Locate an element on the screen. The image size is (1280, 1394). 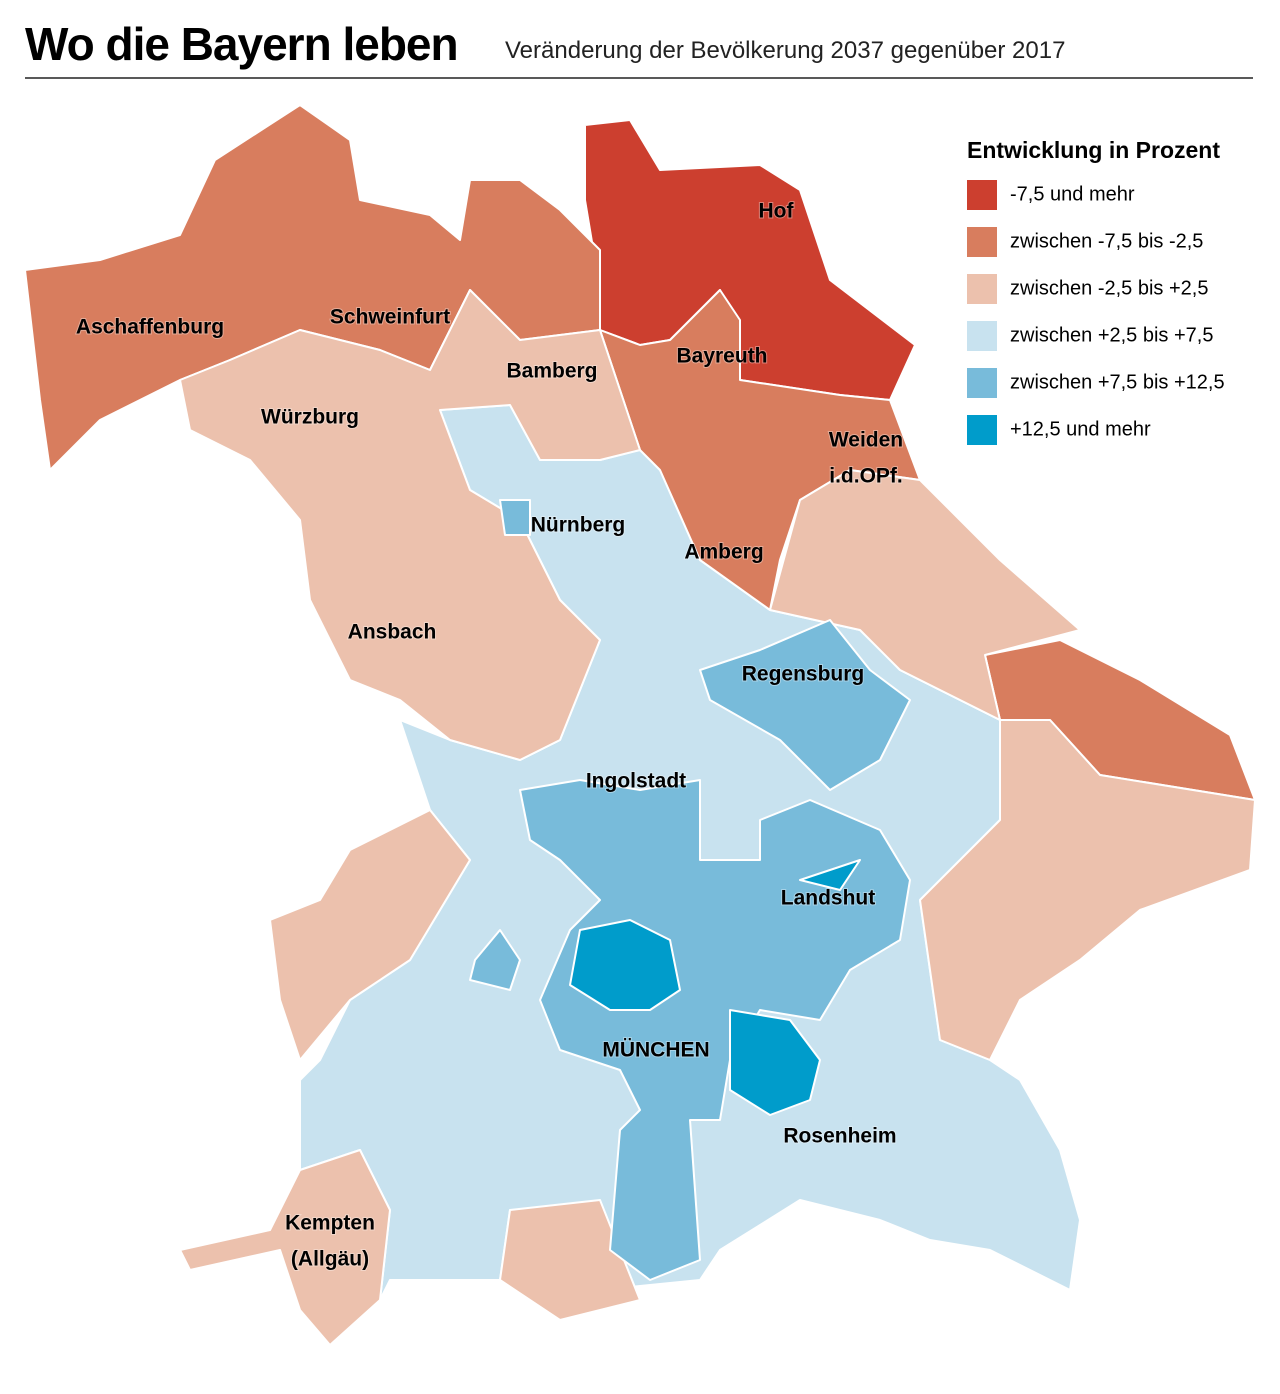
title: Wo die Bayern leben is located at coordinates (241, 44).